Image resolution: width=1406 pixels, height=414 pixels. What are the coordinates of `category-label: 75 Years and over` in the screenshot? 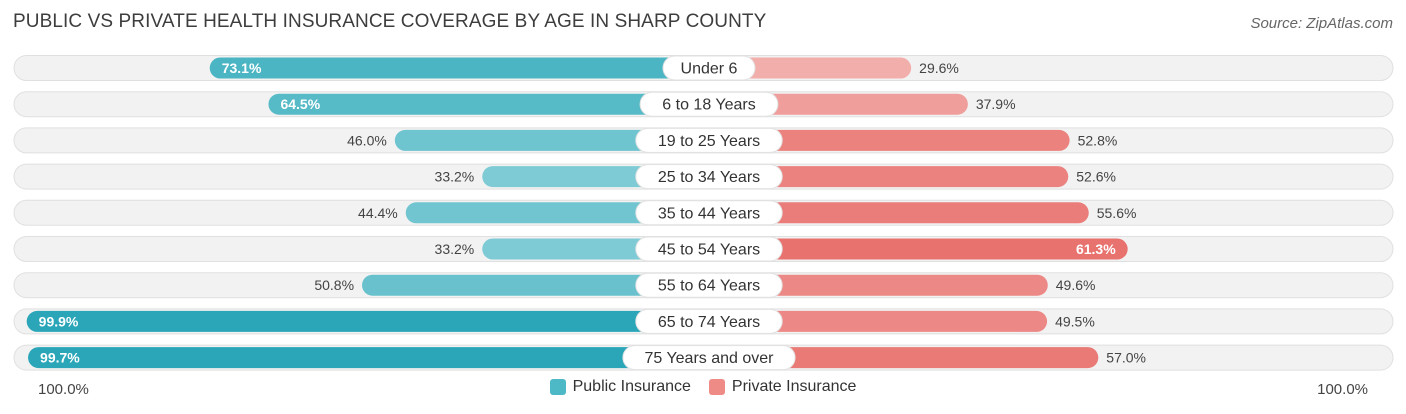 It's located at (710, 358).